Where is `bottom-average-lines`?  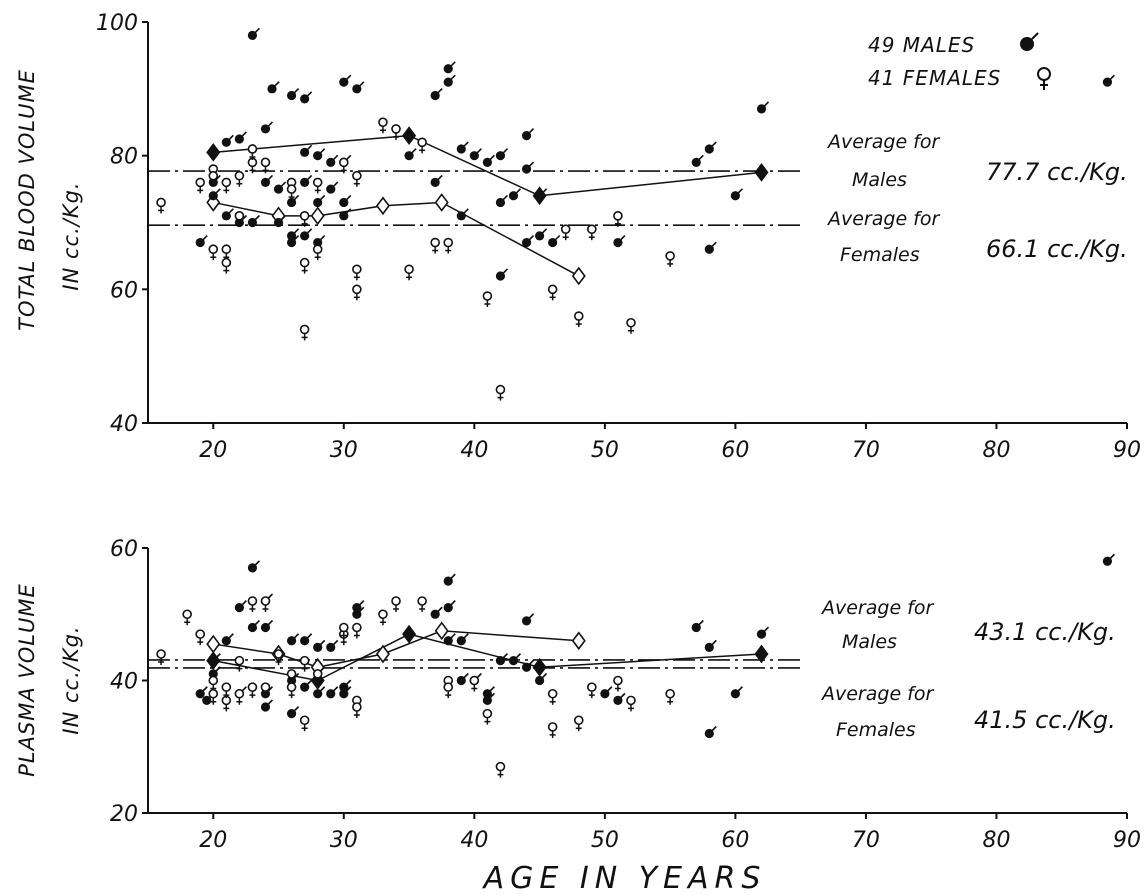
bottom-average-lines is located at coordinates (474, 664).